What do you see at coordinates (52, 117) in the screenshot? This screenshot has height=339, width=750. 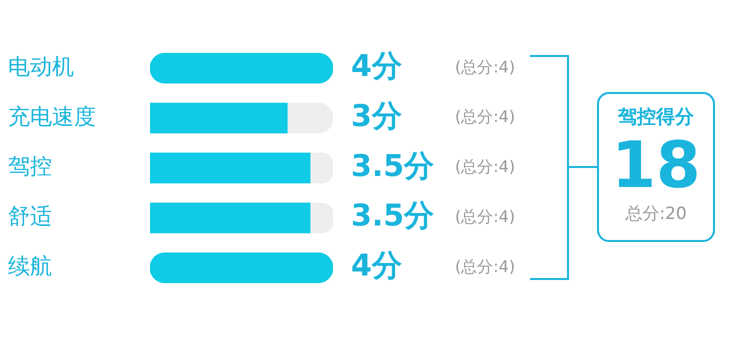 I see `y-tick-label: 充电速度` at bounding box center [52, 117].